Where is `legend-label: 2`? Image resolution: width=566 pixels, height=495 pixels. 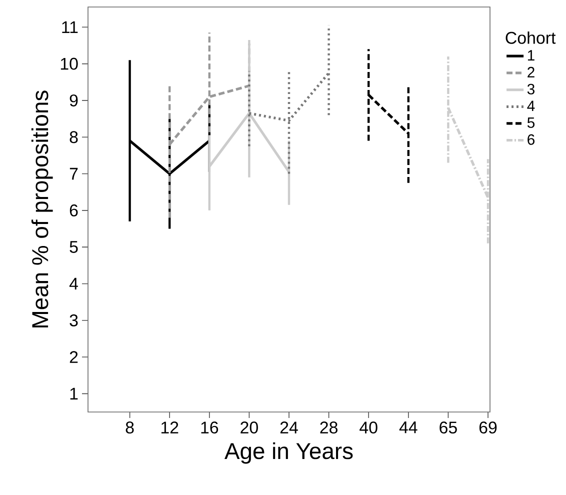
legend-label: 2 is located at coordinates (531, 72).